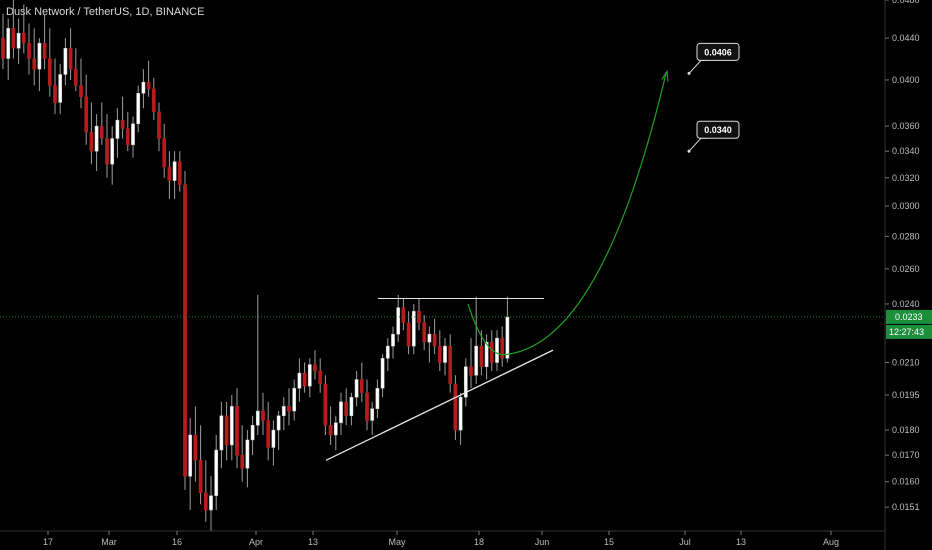  I want to click on callout-label: 0.0406, so click(718, 52).